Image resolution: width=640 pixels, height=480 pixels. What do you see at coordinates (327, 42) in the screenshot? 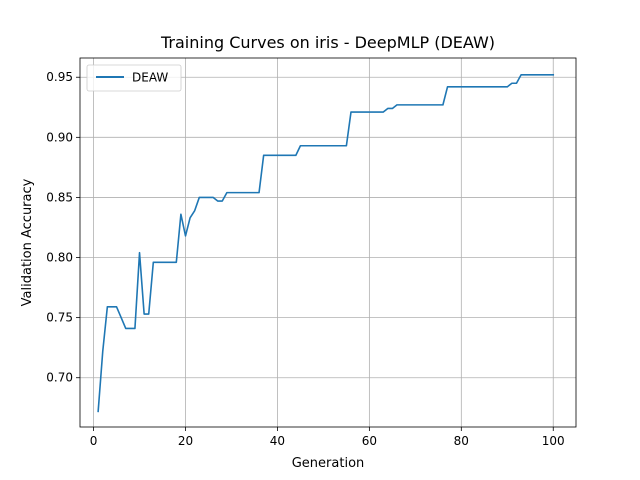
I see `chart-title: Training Curves on iris - DeepMLP (DEAW)` at bounding box center [327, 42].